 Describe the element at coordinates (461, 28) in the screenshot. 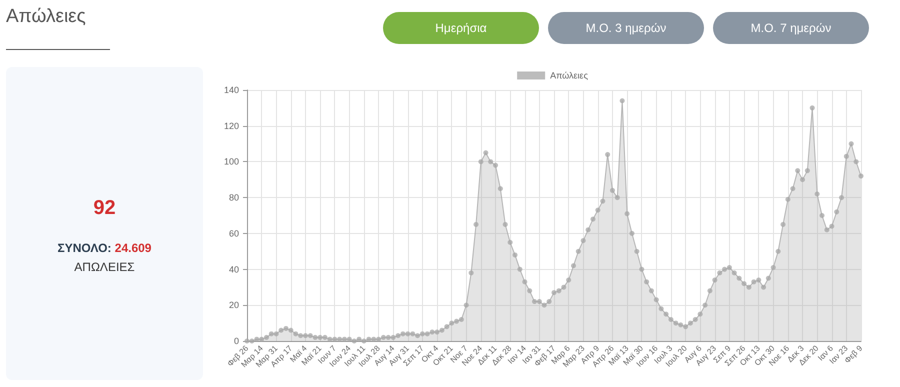

I see `text: Ημερήσια` at that location.